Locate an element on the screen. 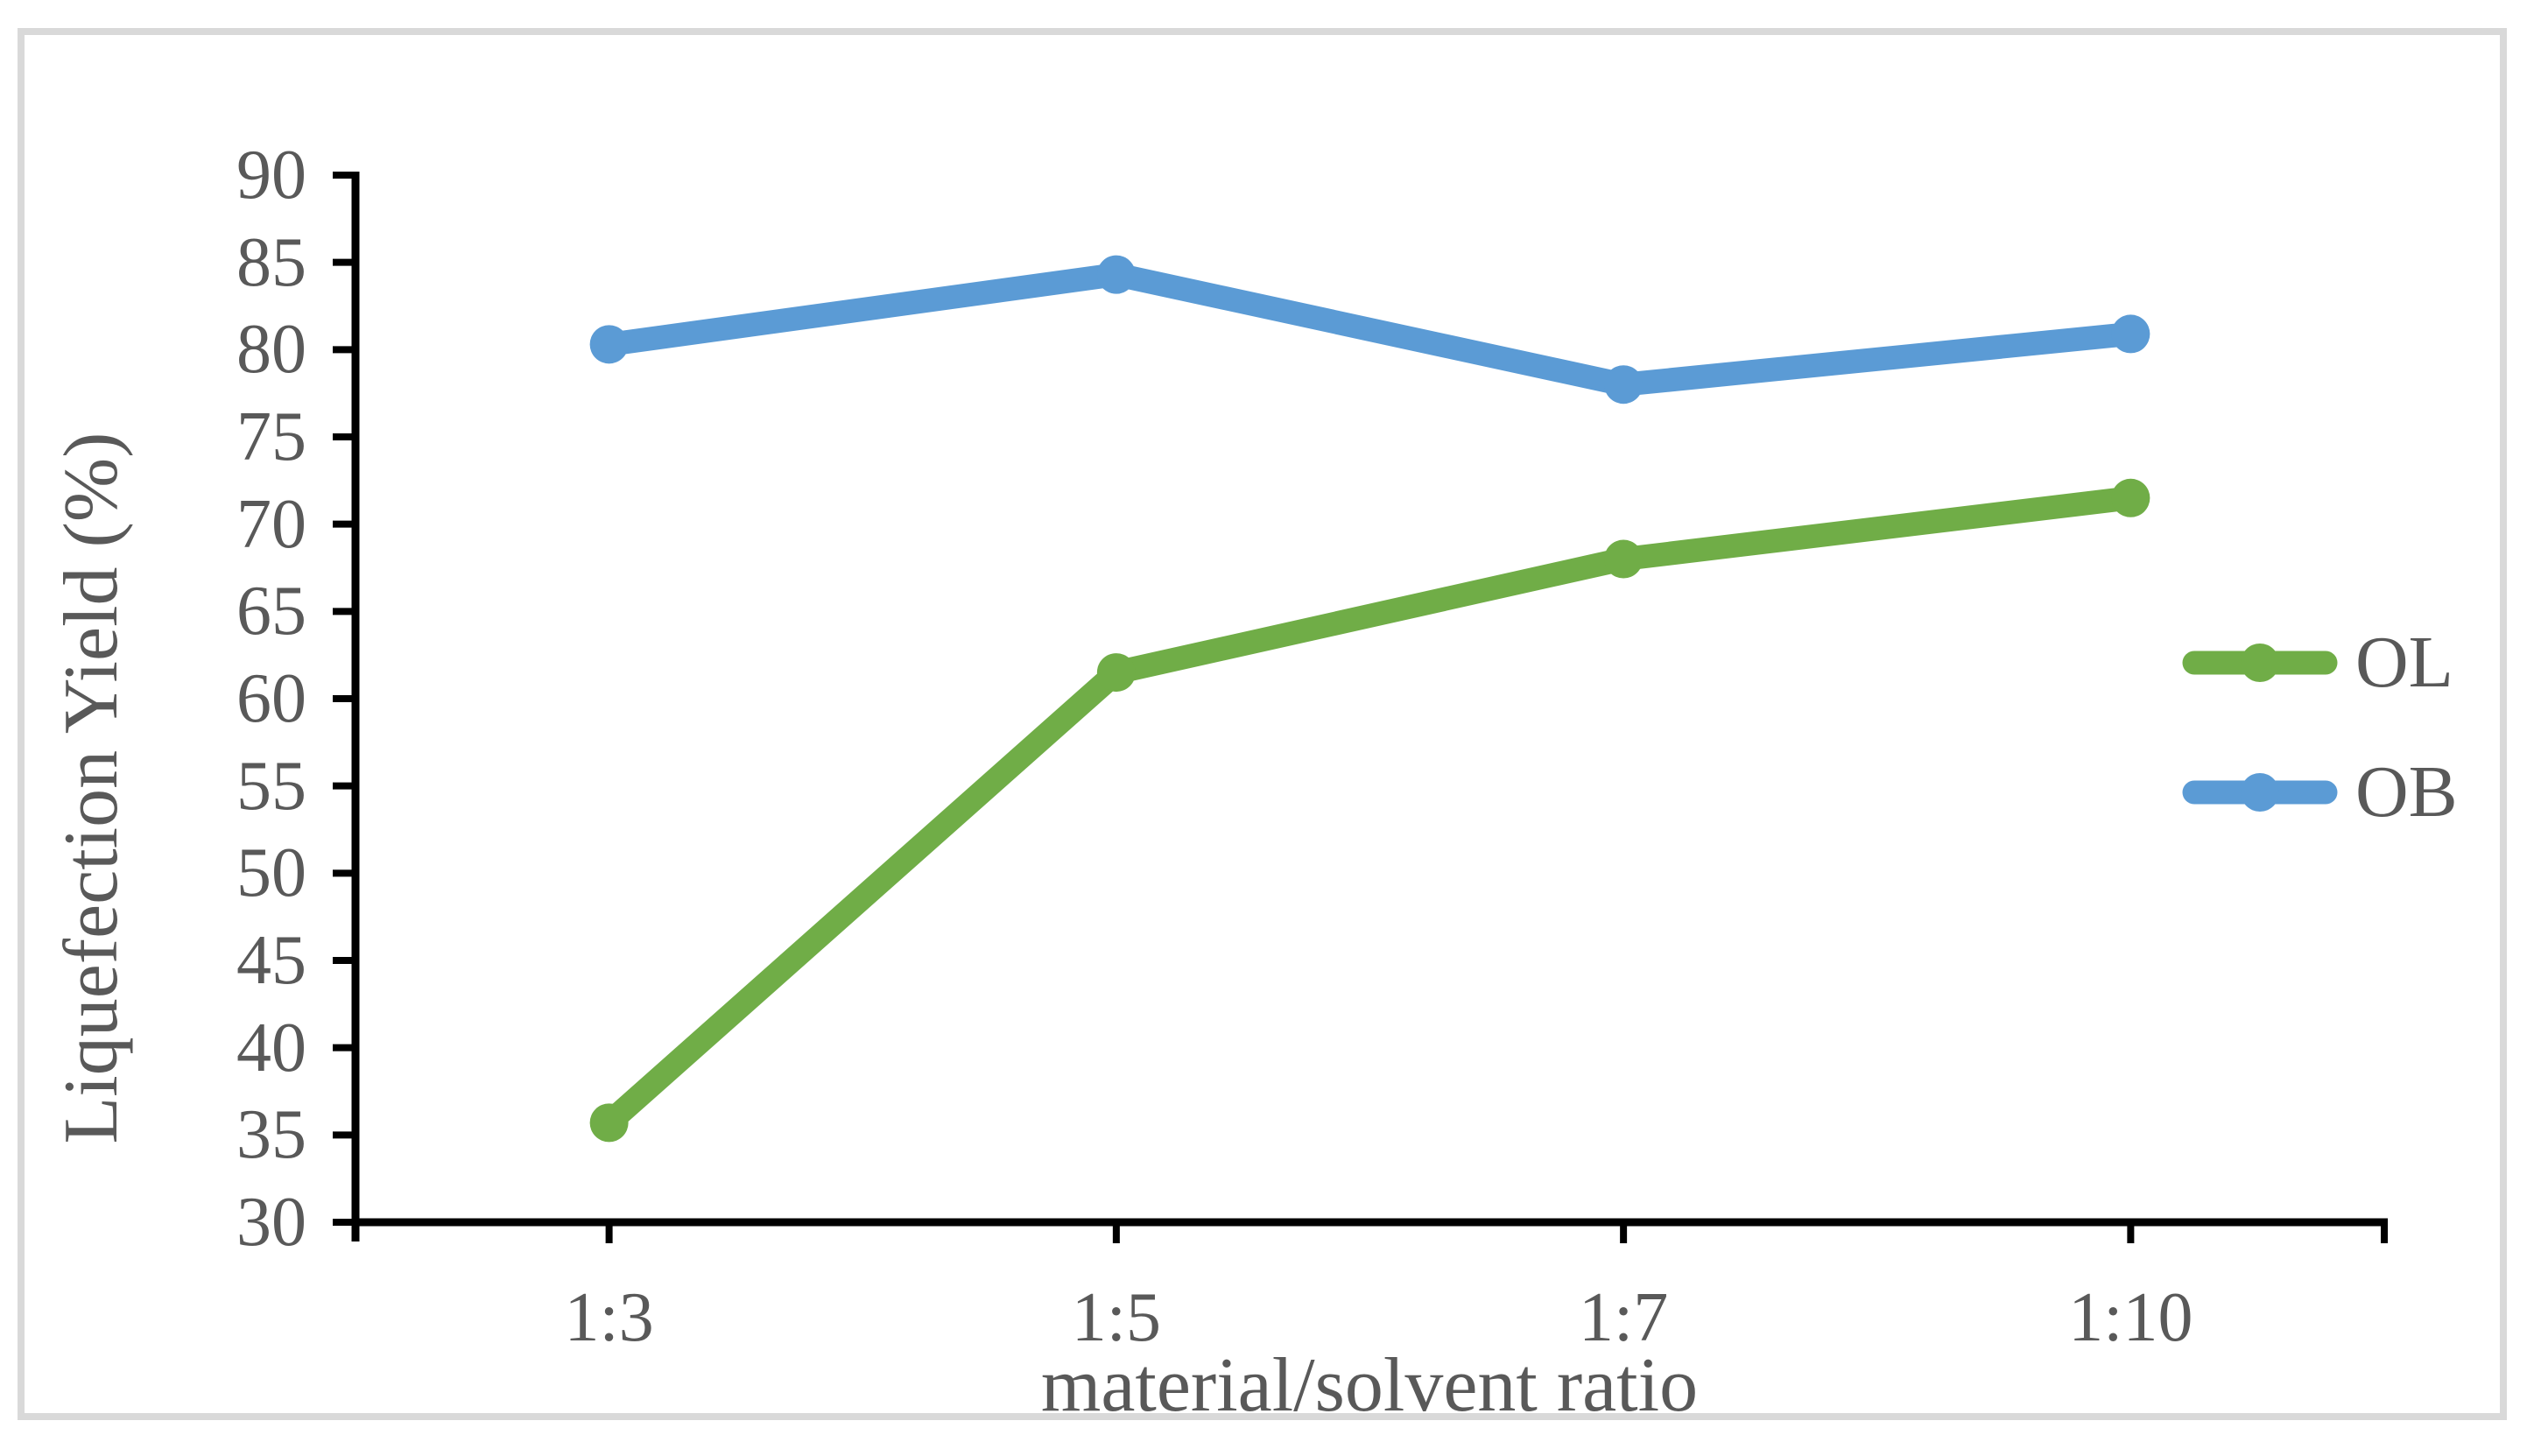 The image size is (2541, 1456). legend-label-ob: OB is located at coordinates (2406, 792).